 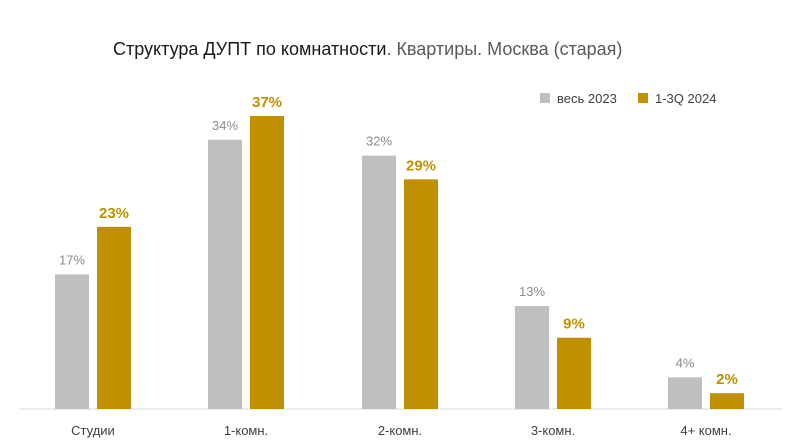 I want to click on chart-title-sub: . Квартиры. Москва (старая), so click(x=504, y=49).